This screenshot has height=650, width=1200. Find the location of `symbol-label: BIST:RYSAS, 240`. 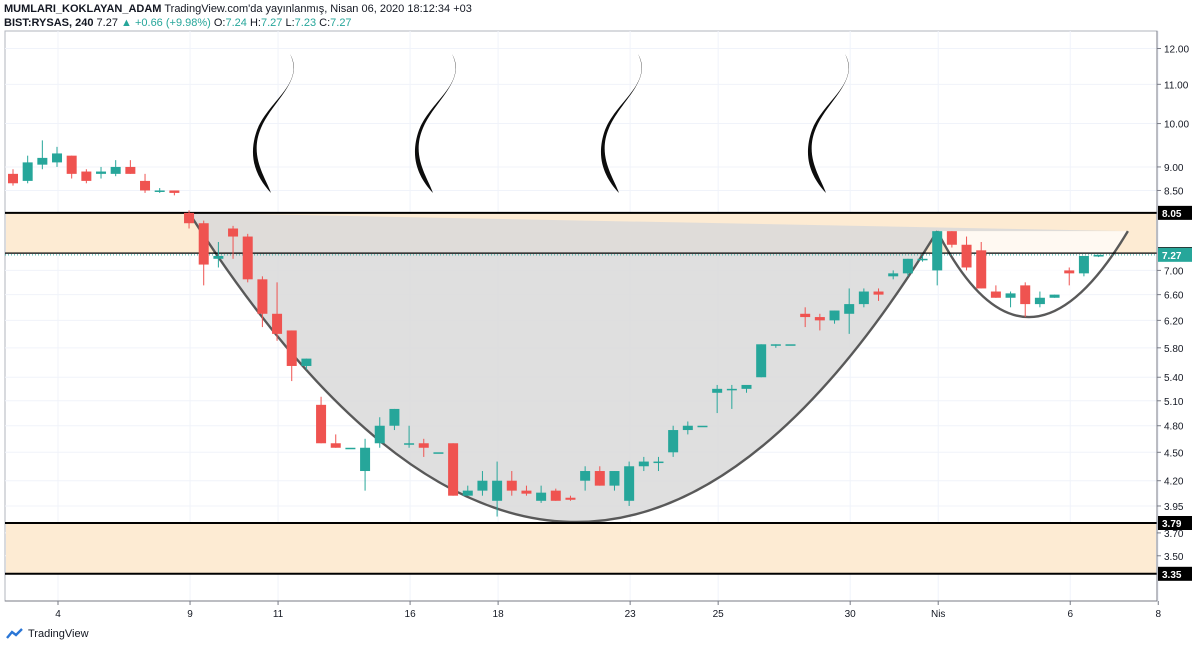

symbol-label: BIST:RYSAS, 240 is located at coordinates (49, 23).